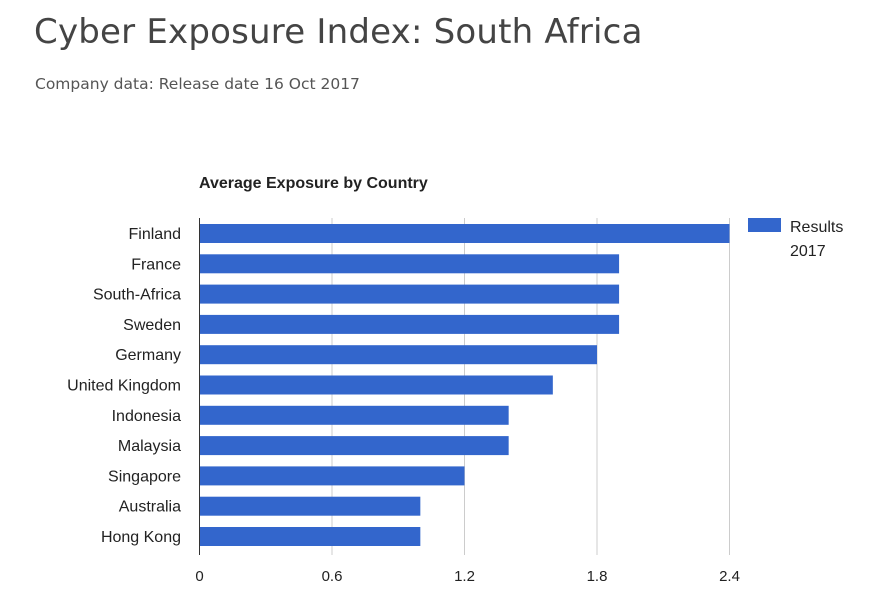 This screenshot has width=894, height=604. I want to click on category-label: Germany, so click(148, 355).